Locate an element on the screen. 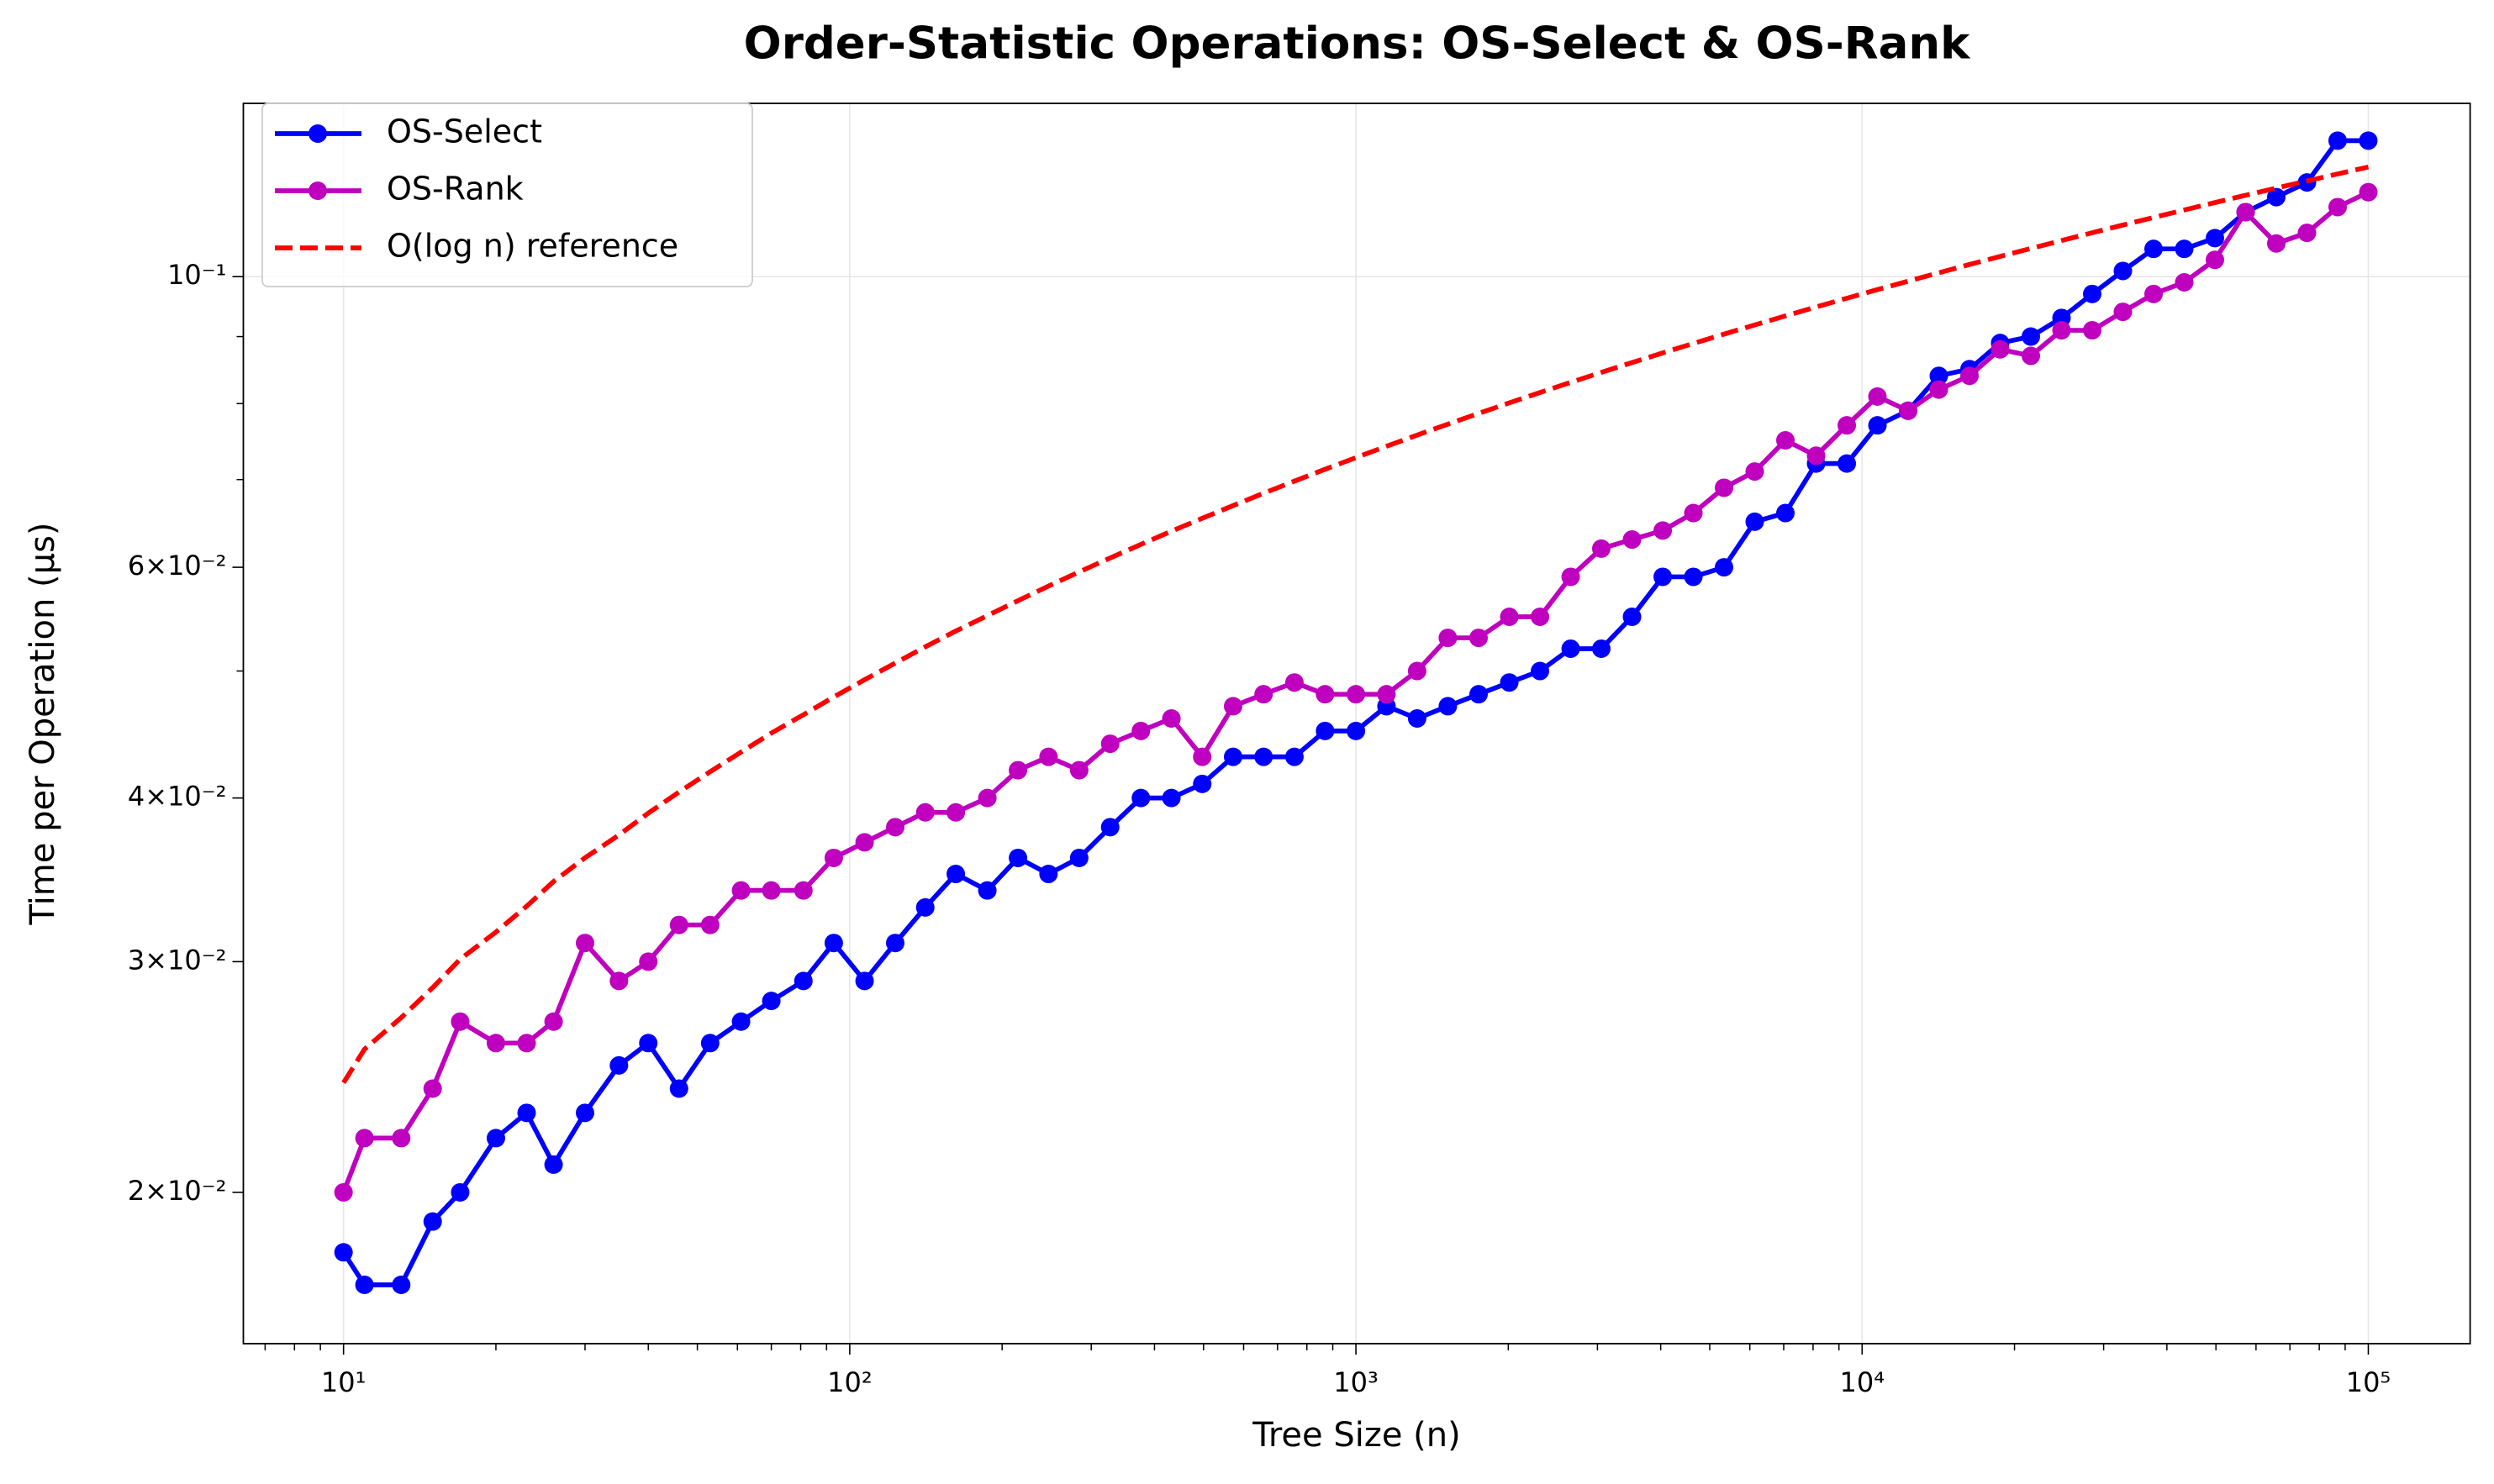 Image resolution: width=2494 pixels, height=1484 pixels. y-tick-label: 3×10⁻² is located at coordinates (177, 960).